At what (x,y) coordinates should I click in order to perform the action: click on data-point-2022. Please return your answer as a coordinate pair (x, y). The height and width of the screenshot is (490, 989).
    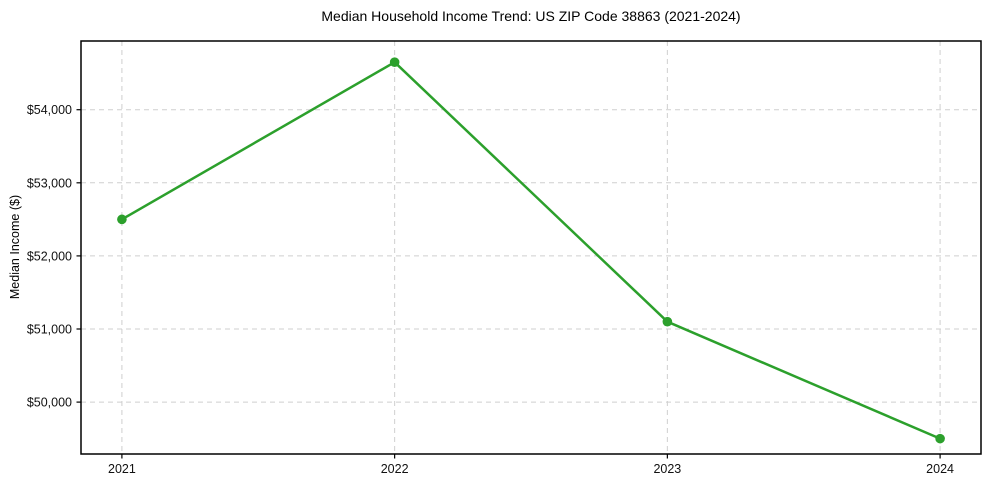
    Looking at the image, I should click on (394, 62).